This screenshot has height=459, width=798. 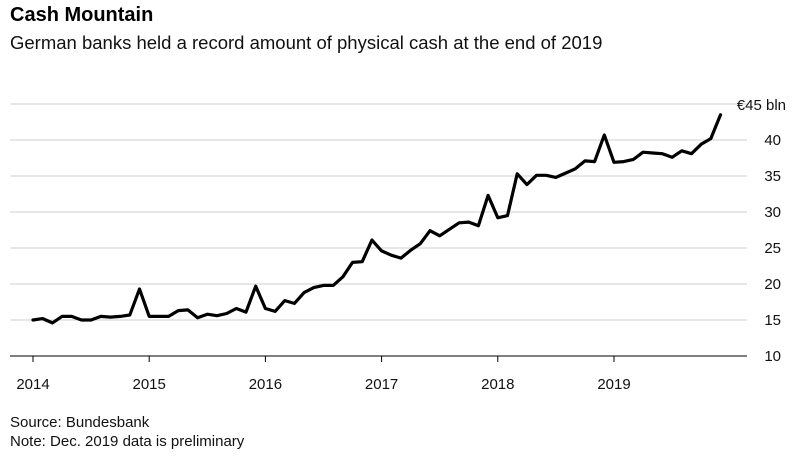 What do you see at coordinates (772, 320) in the screenshot?
I see `y-tick-label: 15` at bounding box center [772, 320].